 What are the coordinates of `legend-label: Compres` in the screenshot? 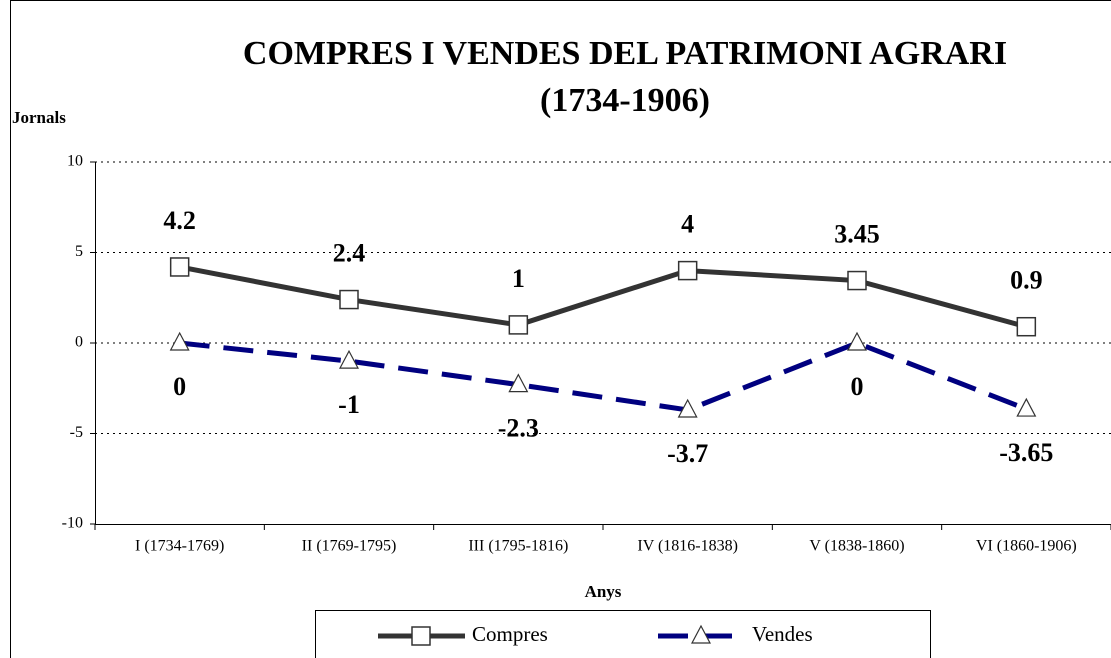 It's located at (510, 634).